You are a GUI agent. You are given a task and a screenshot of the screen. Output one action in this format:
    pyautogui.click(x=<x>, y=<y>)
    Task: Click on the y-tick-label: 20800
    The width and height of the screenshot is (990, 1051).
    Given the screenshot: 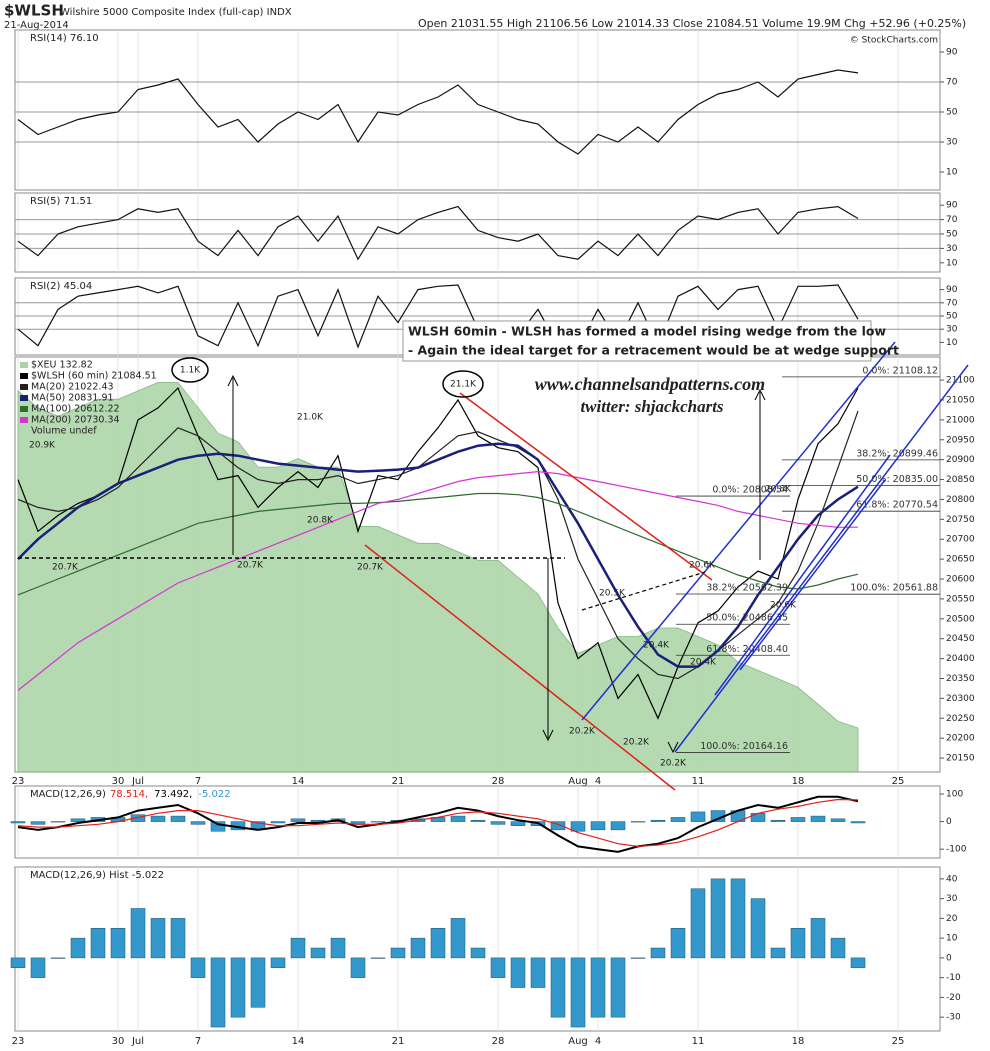 What is the action you would take?
    pyautogui.click(x=960, y=500)
    